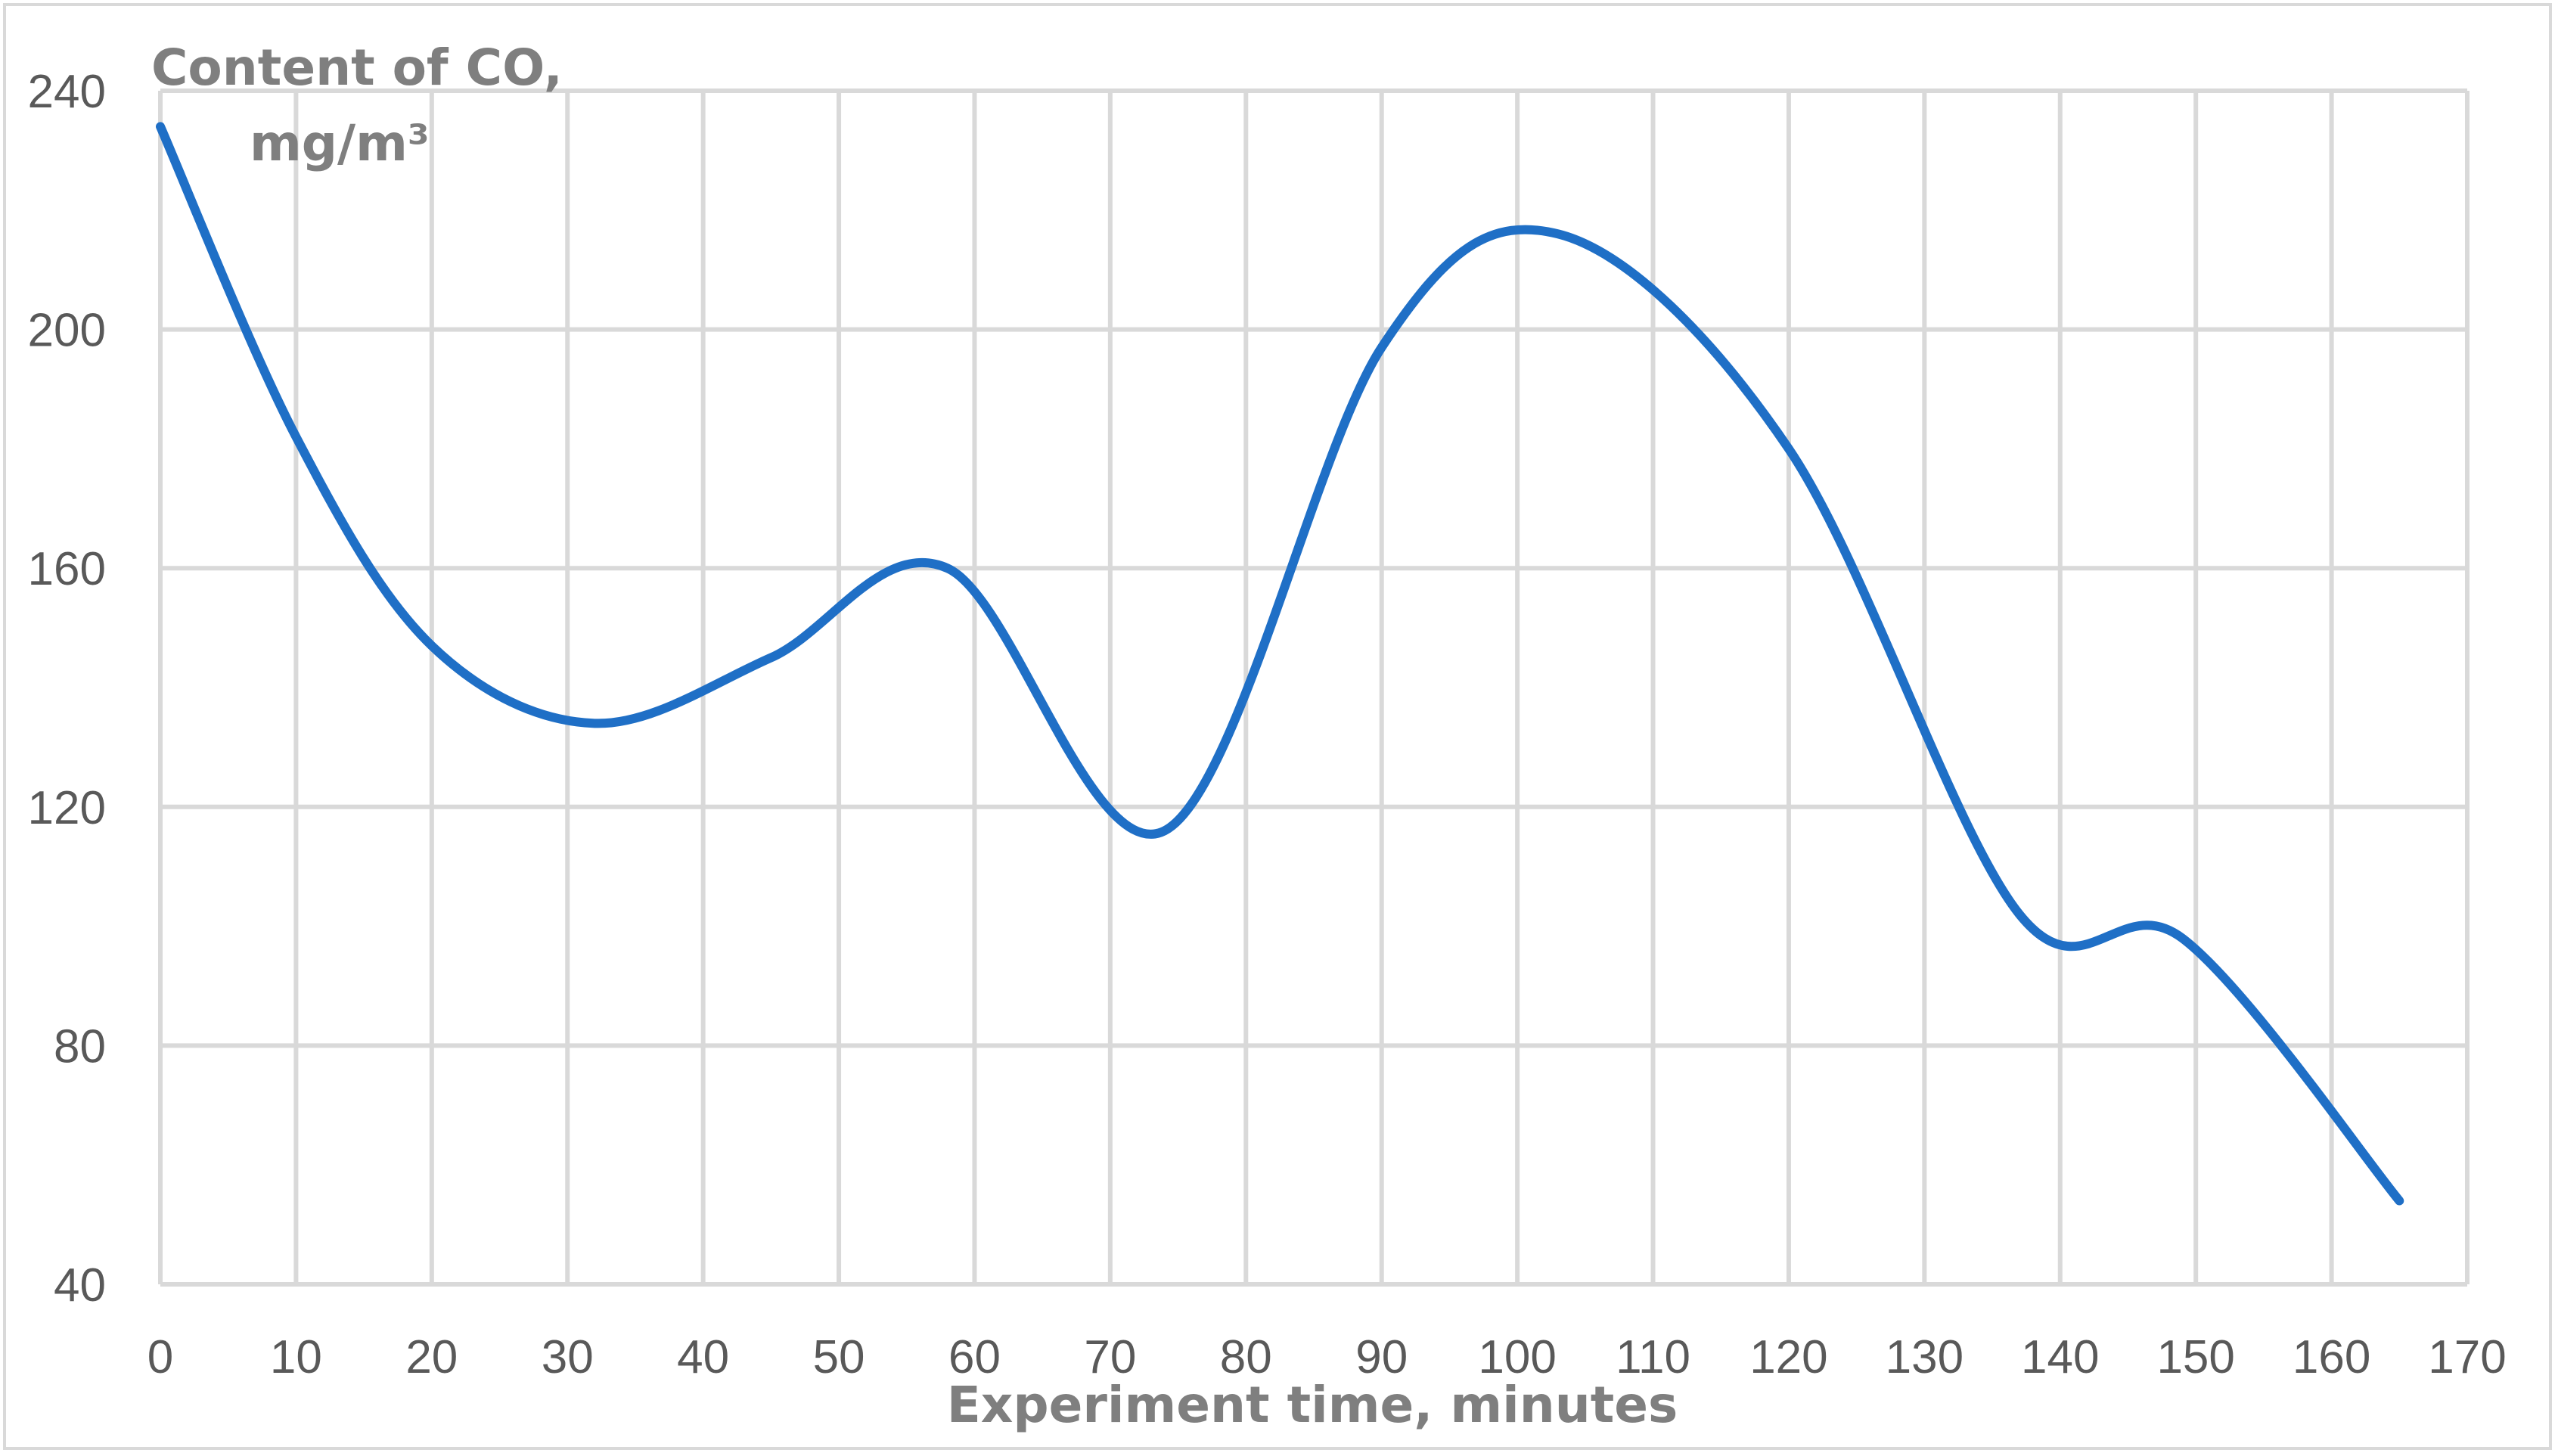 The width and height of the screenshot is (2558, 1456). Describe the element at coordinates (839, 1357) in the screenshot. I see `x-tick-label: 50` at that location.